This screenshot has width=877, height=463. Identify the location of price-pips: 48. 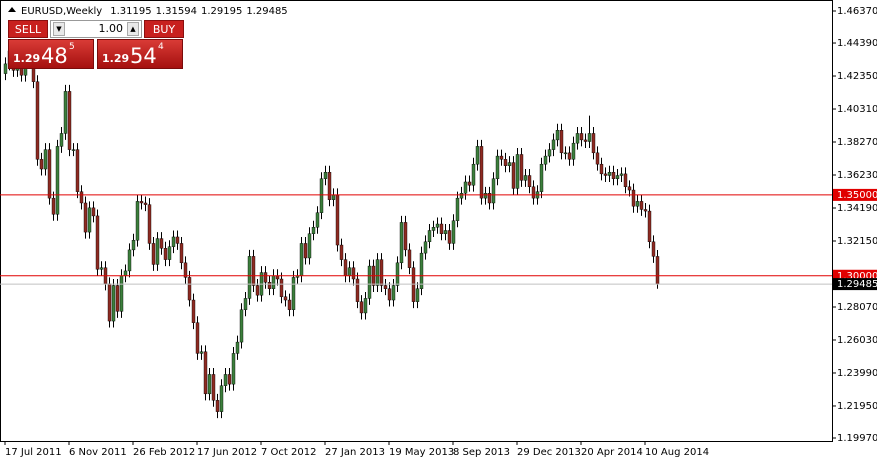
(54, 56).